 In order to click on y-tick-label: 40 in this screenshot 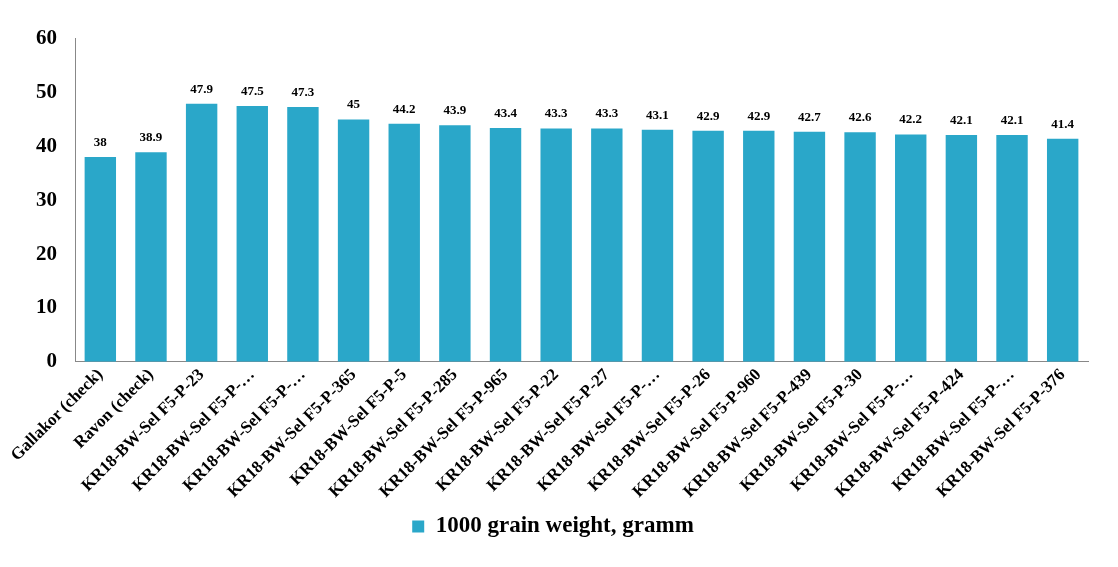, I will do `click(46, 144)`.